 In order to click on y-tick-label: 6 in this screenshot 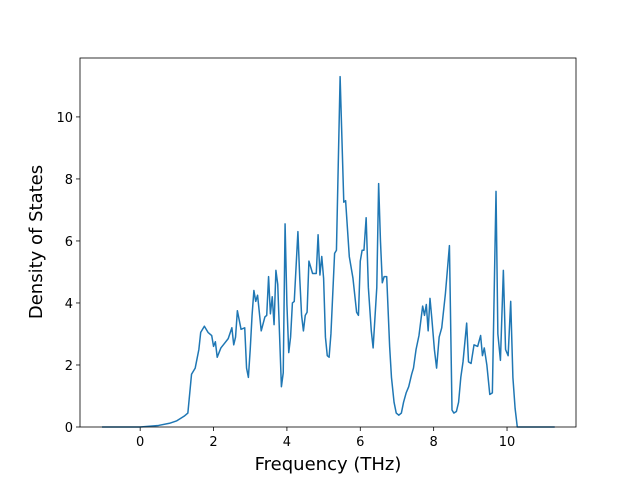, I will do `click(69, 242)`.